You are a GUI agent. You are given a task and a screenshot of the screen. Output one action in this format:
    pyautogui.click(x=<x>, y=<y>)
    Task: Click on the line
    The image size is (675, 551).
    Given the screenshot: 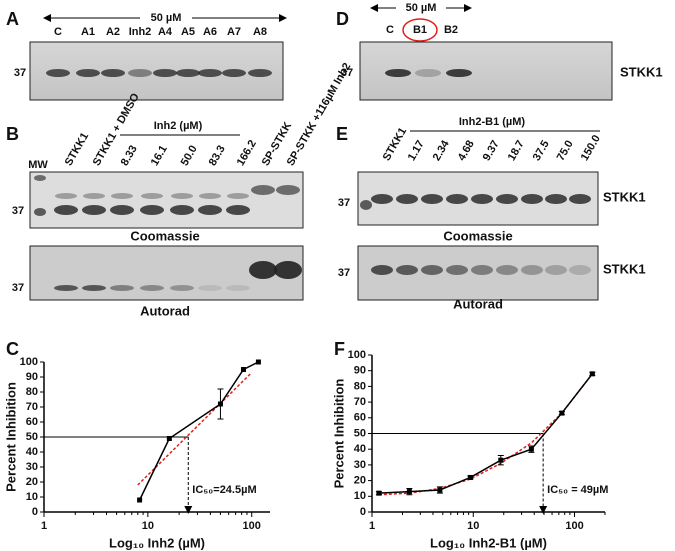 What is the action you would take?
    pyautogui.click(x=485, y=433)
    